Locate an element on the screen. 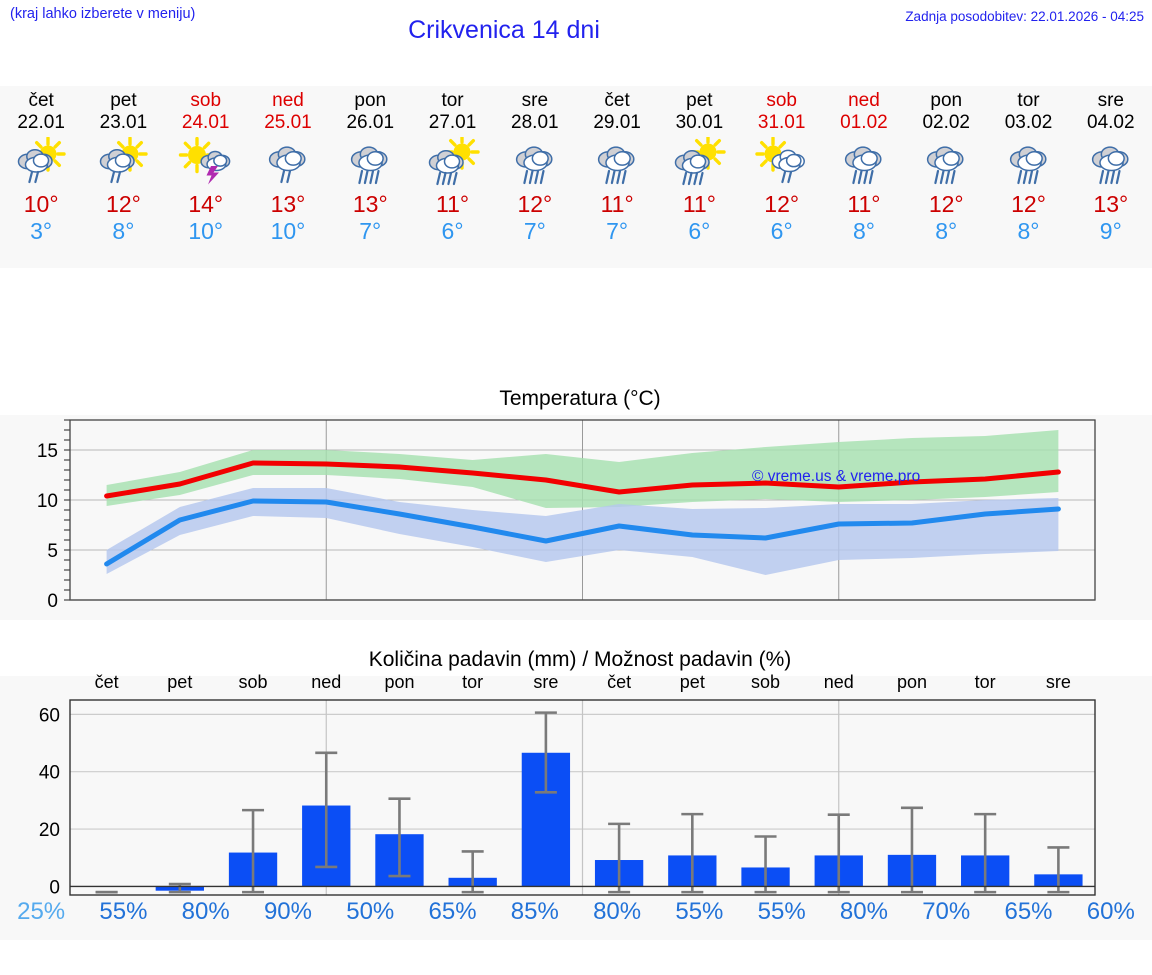 The width and height of the screenshot is (1152, 975). day-of-week-label: pet is located at coordinates (699, 100).